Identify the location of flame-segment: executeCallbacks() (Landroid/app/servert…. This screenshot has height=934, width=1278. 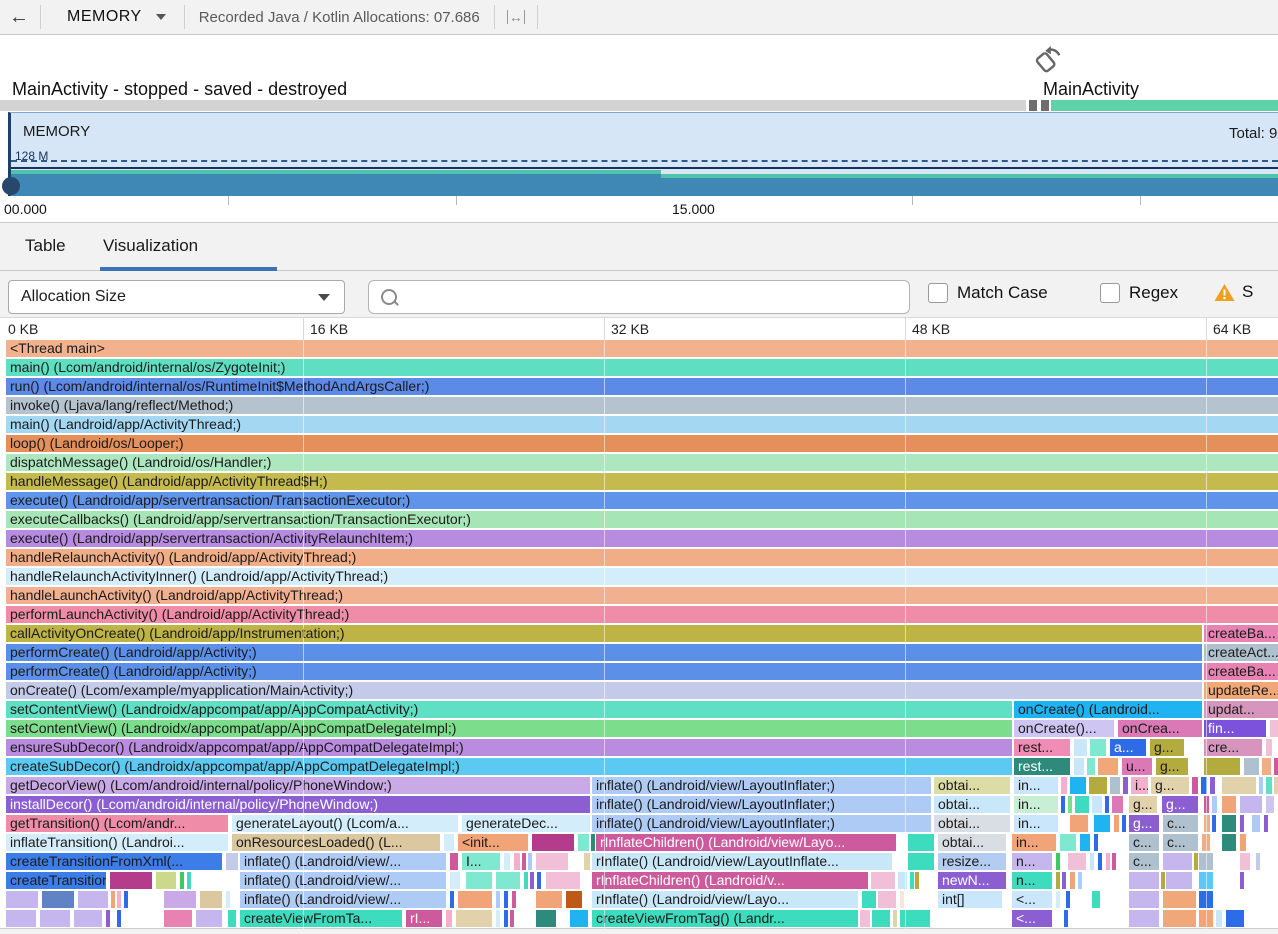
(642, 519).